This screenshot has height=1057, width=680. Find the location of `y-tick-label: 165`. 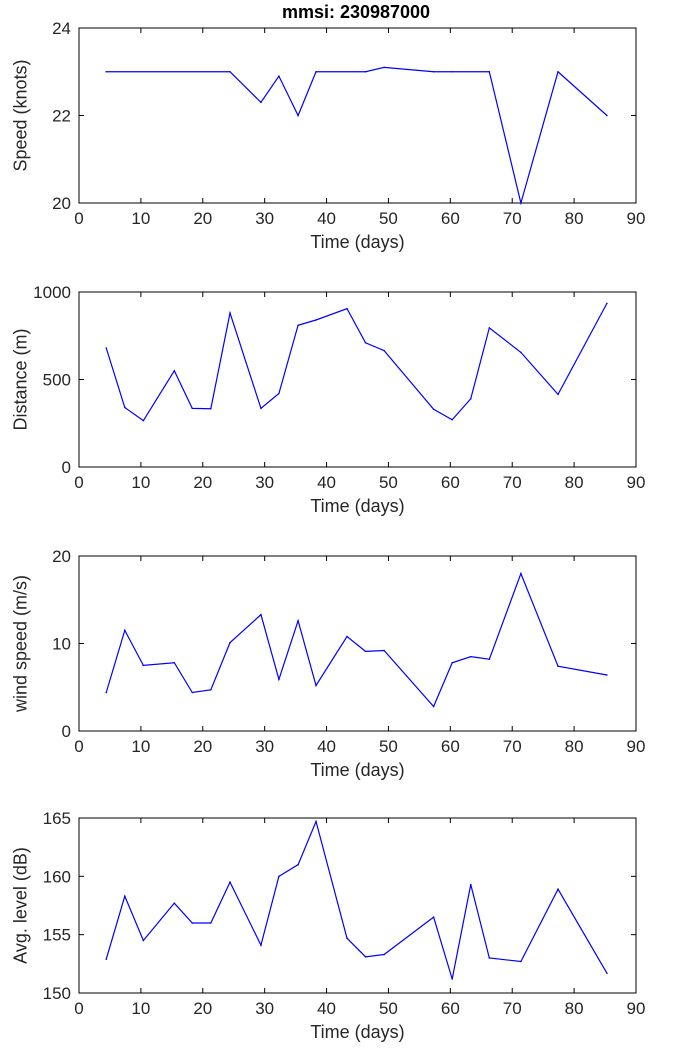

y-tick-label: 165 is located at coordinates (57, 818).